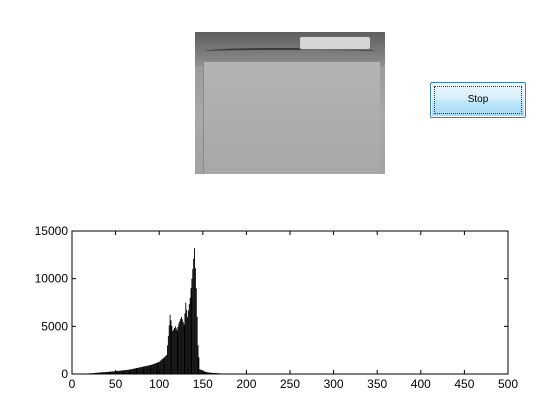 The height and width of the screenshot is (420, 560). Describe the element at coordinates (290, 103) in the screenshot. I see `camera-preview-image` at that location.